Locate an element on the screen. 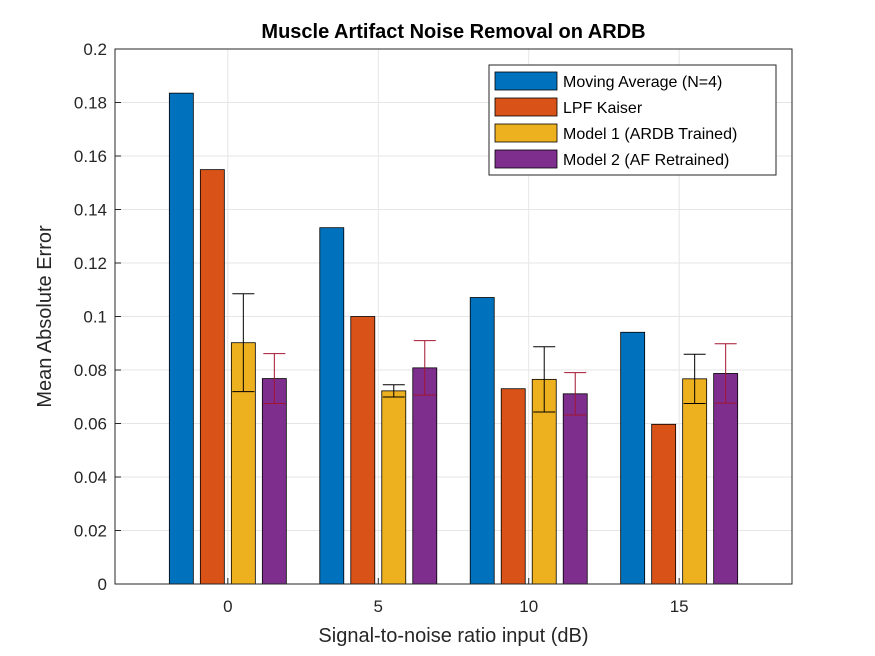  x-tick-label: 15 is located at coordinates (679, 606).